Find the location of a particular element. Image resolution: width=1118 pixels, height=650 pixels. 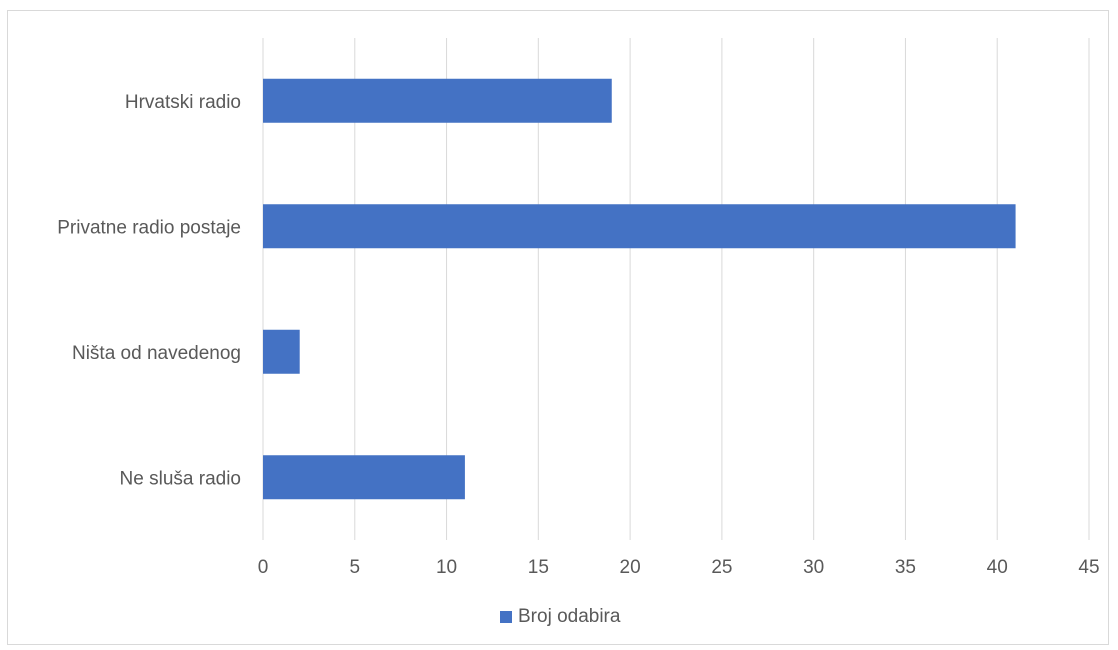

x-tick-label: 40 is located at coordinates (997, 567).